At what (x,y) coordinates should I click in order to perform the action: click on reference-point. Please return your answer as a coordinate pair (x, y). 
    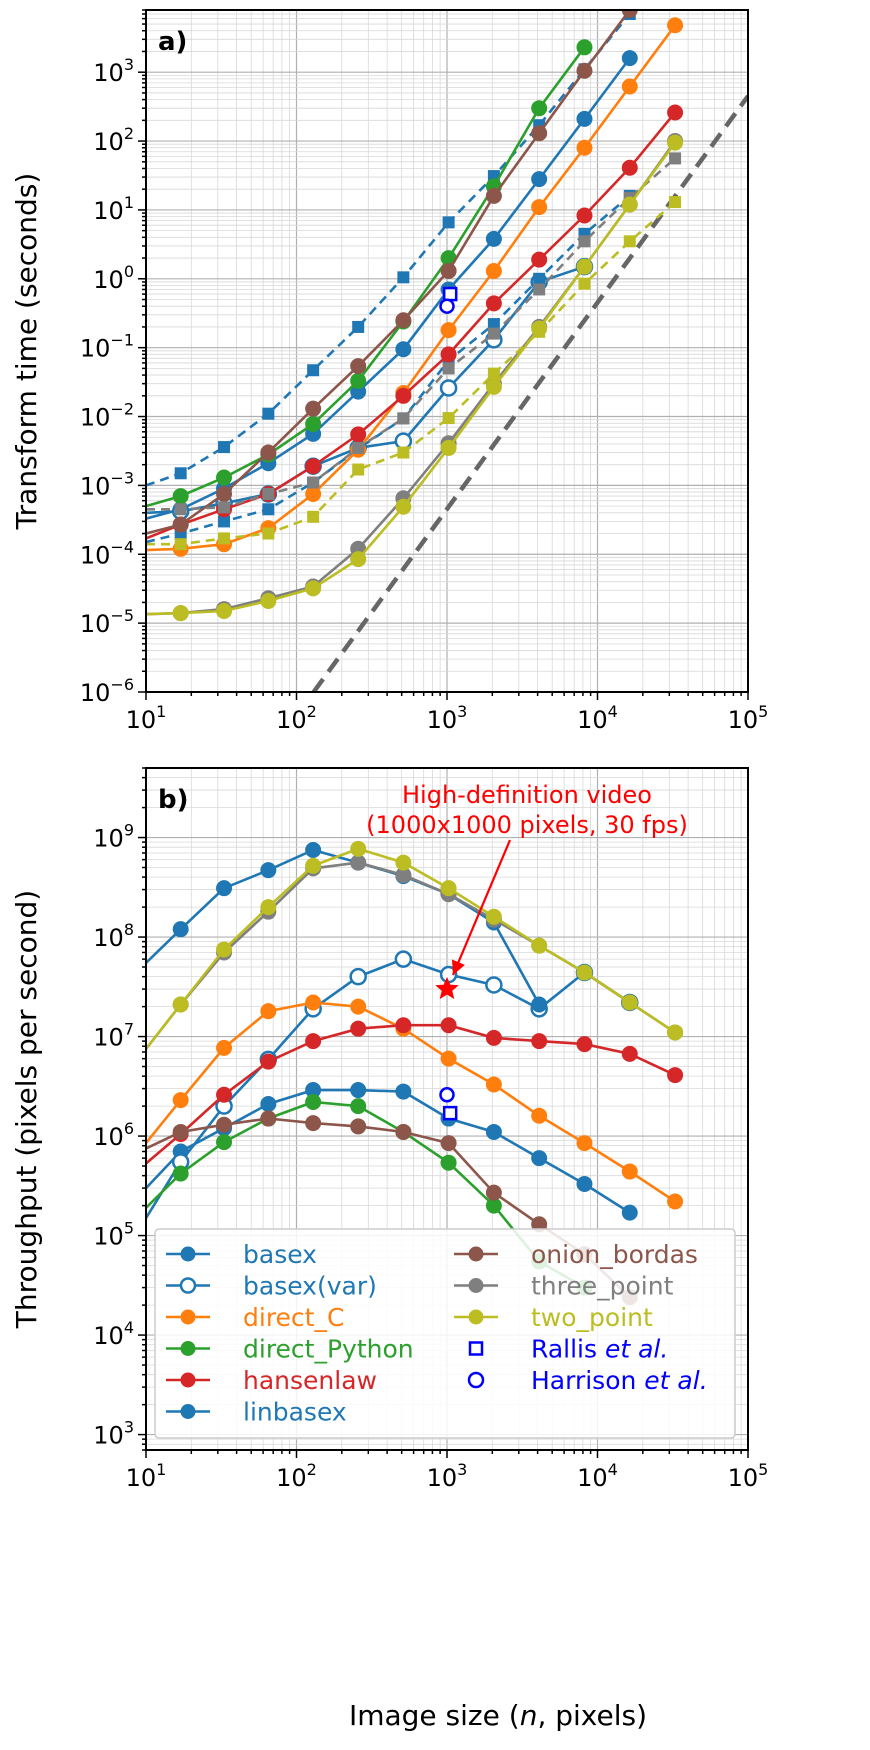
    Looking at the image, I should click on (447, 1095).